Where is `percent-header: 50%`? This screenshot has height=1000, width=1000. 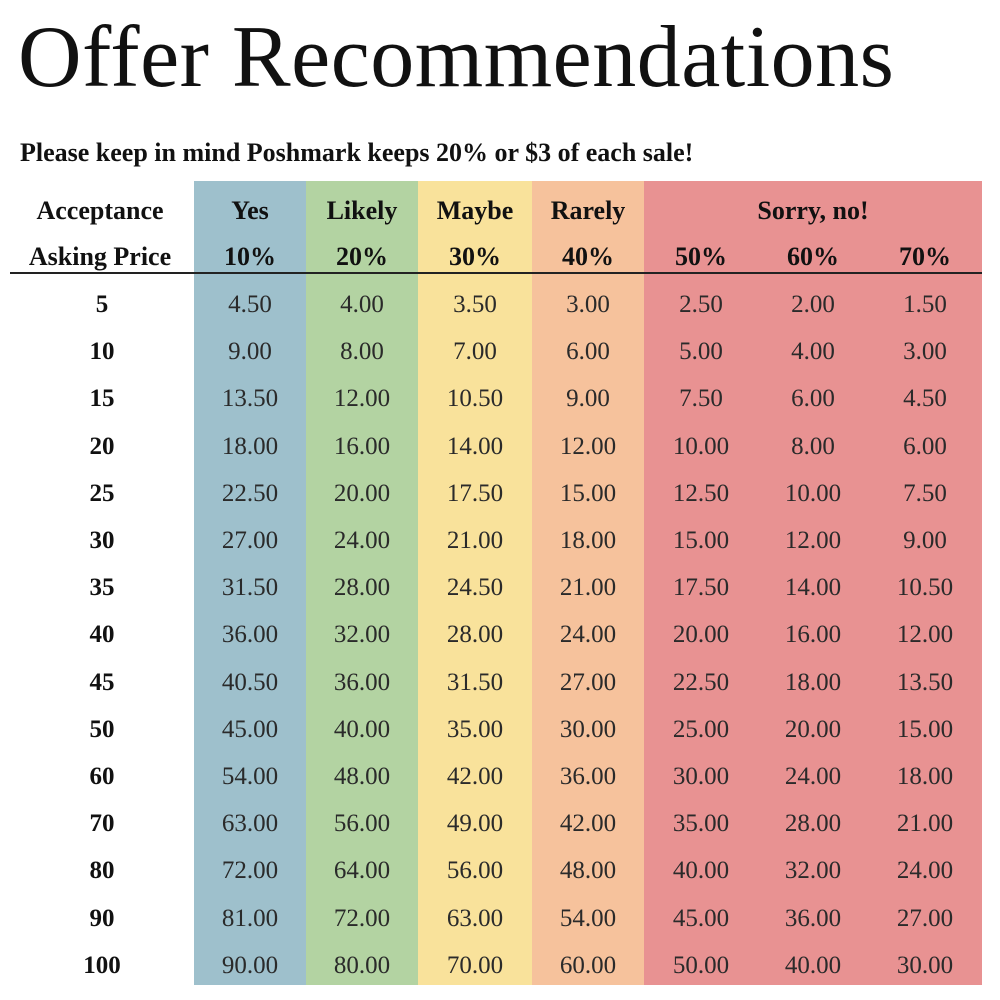 percent-header: 50% is located at coordinates (701, 256).